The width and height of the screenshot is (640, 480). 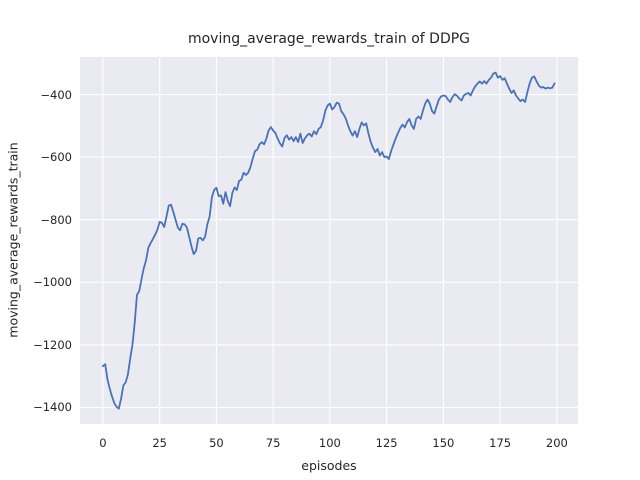 What do you see at coordinates (159, 443) in the screenshot?
I see `x-tick-label: 25` at bounding box center [159, 443].